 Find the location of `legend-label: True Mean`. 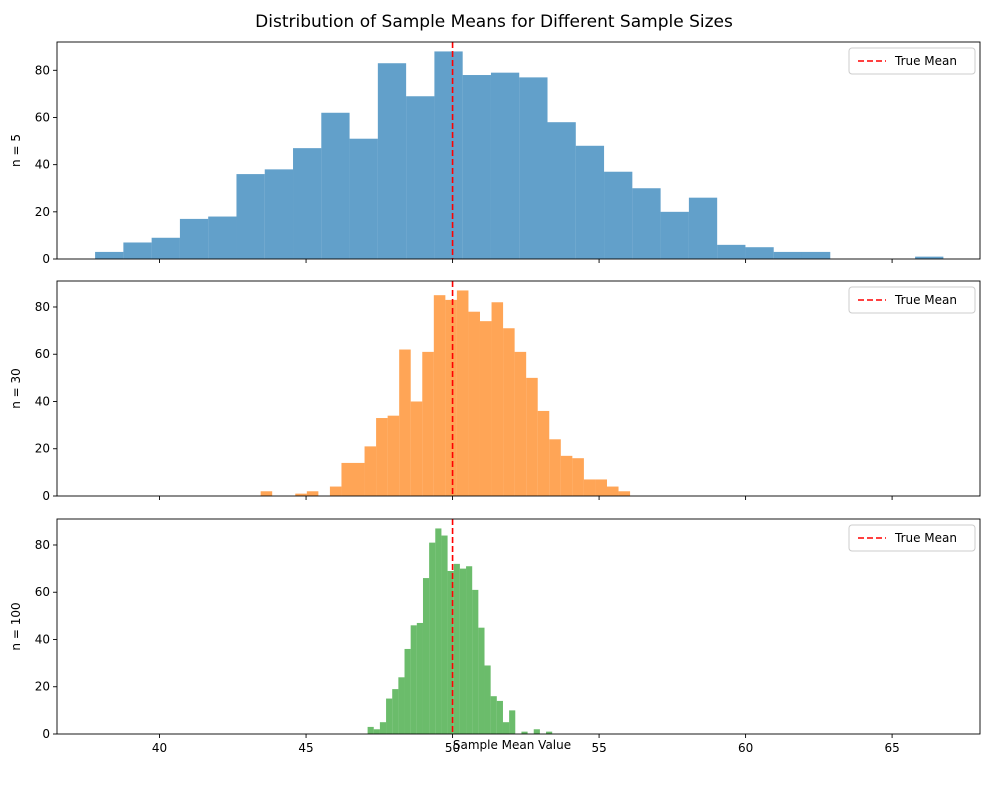

legend-label: True Mean is located at coordinates (925, 538).